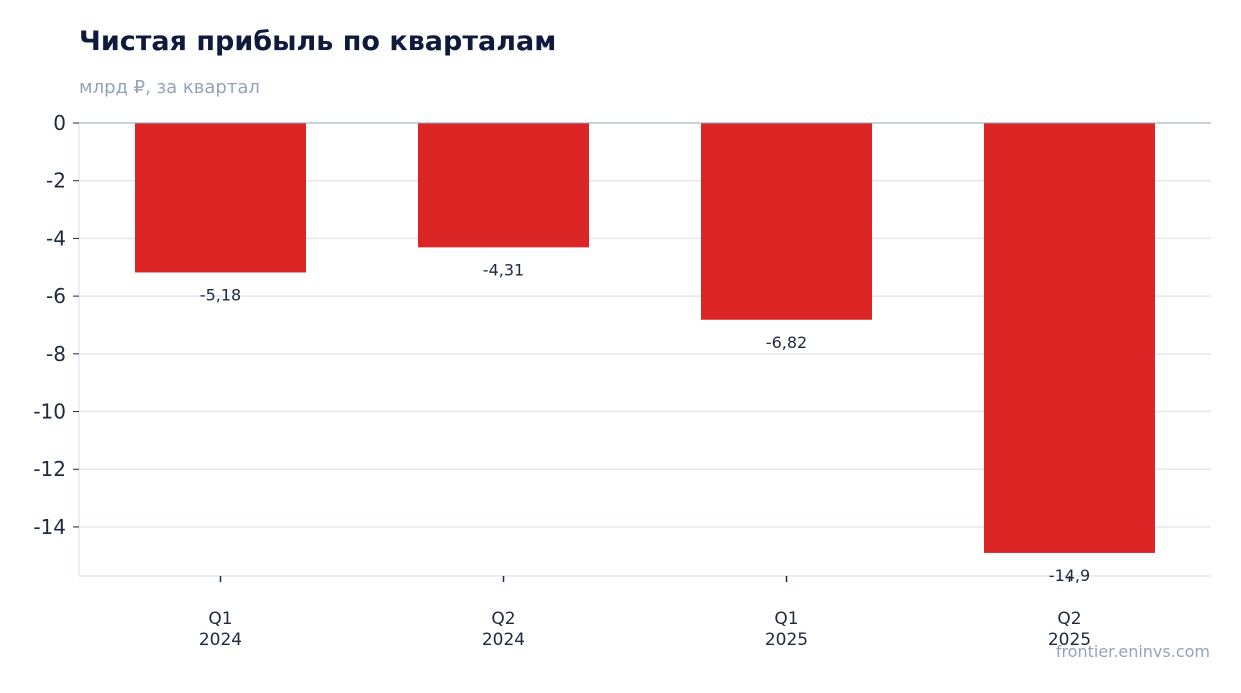 The image size is (1241, 693). I want to click on y-tick-label: -6, so click(56, 296).